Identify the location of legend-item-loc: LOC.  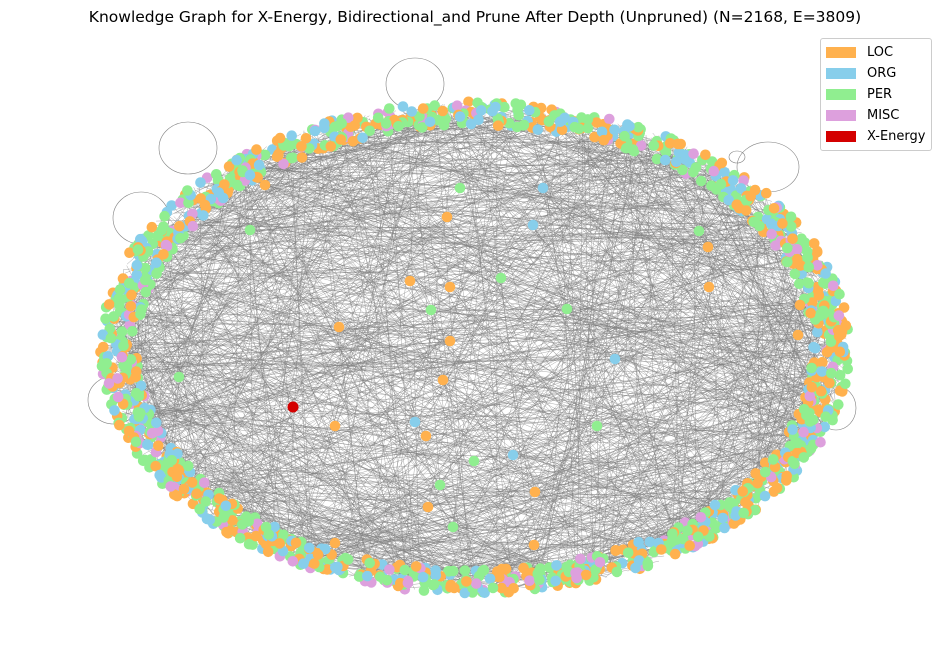
(876, 52).